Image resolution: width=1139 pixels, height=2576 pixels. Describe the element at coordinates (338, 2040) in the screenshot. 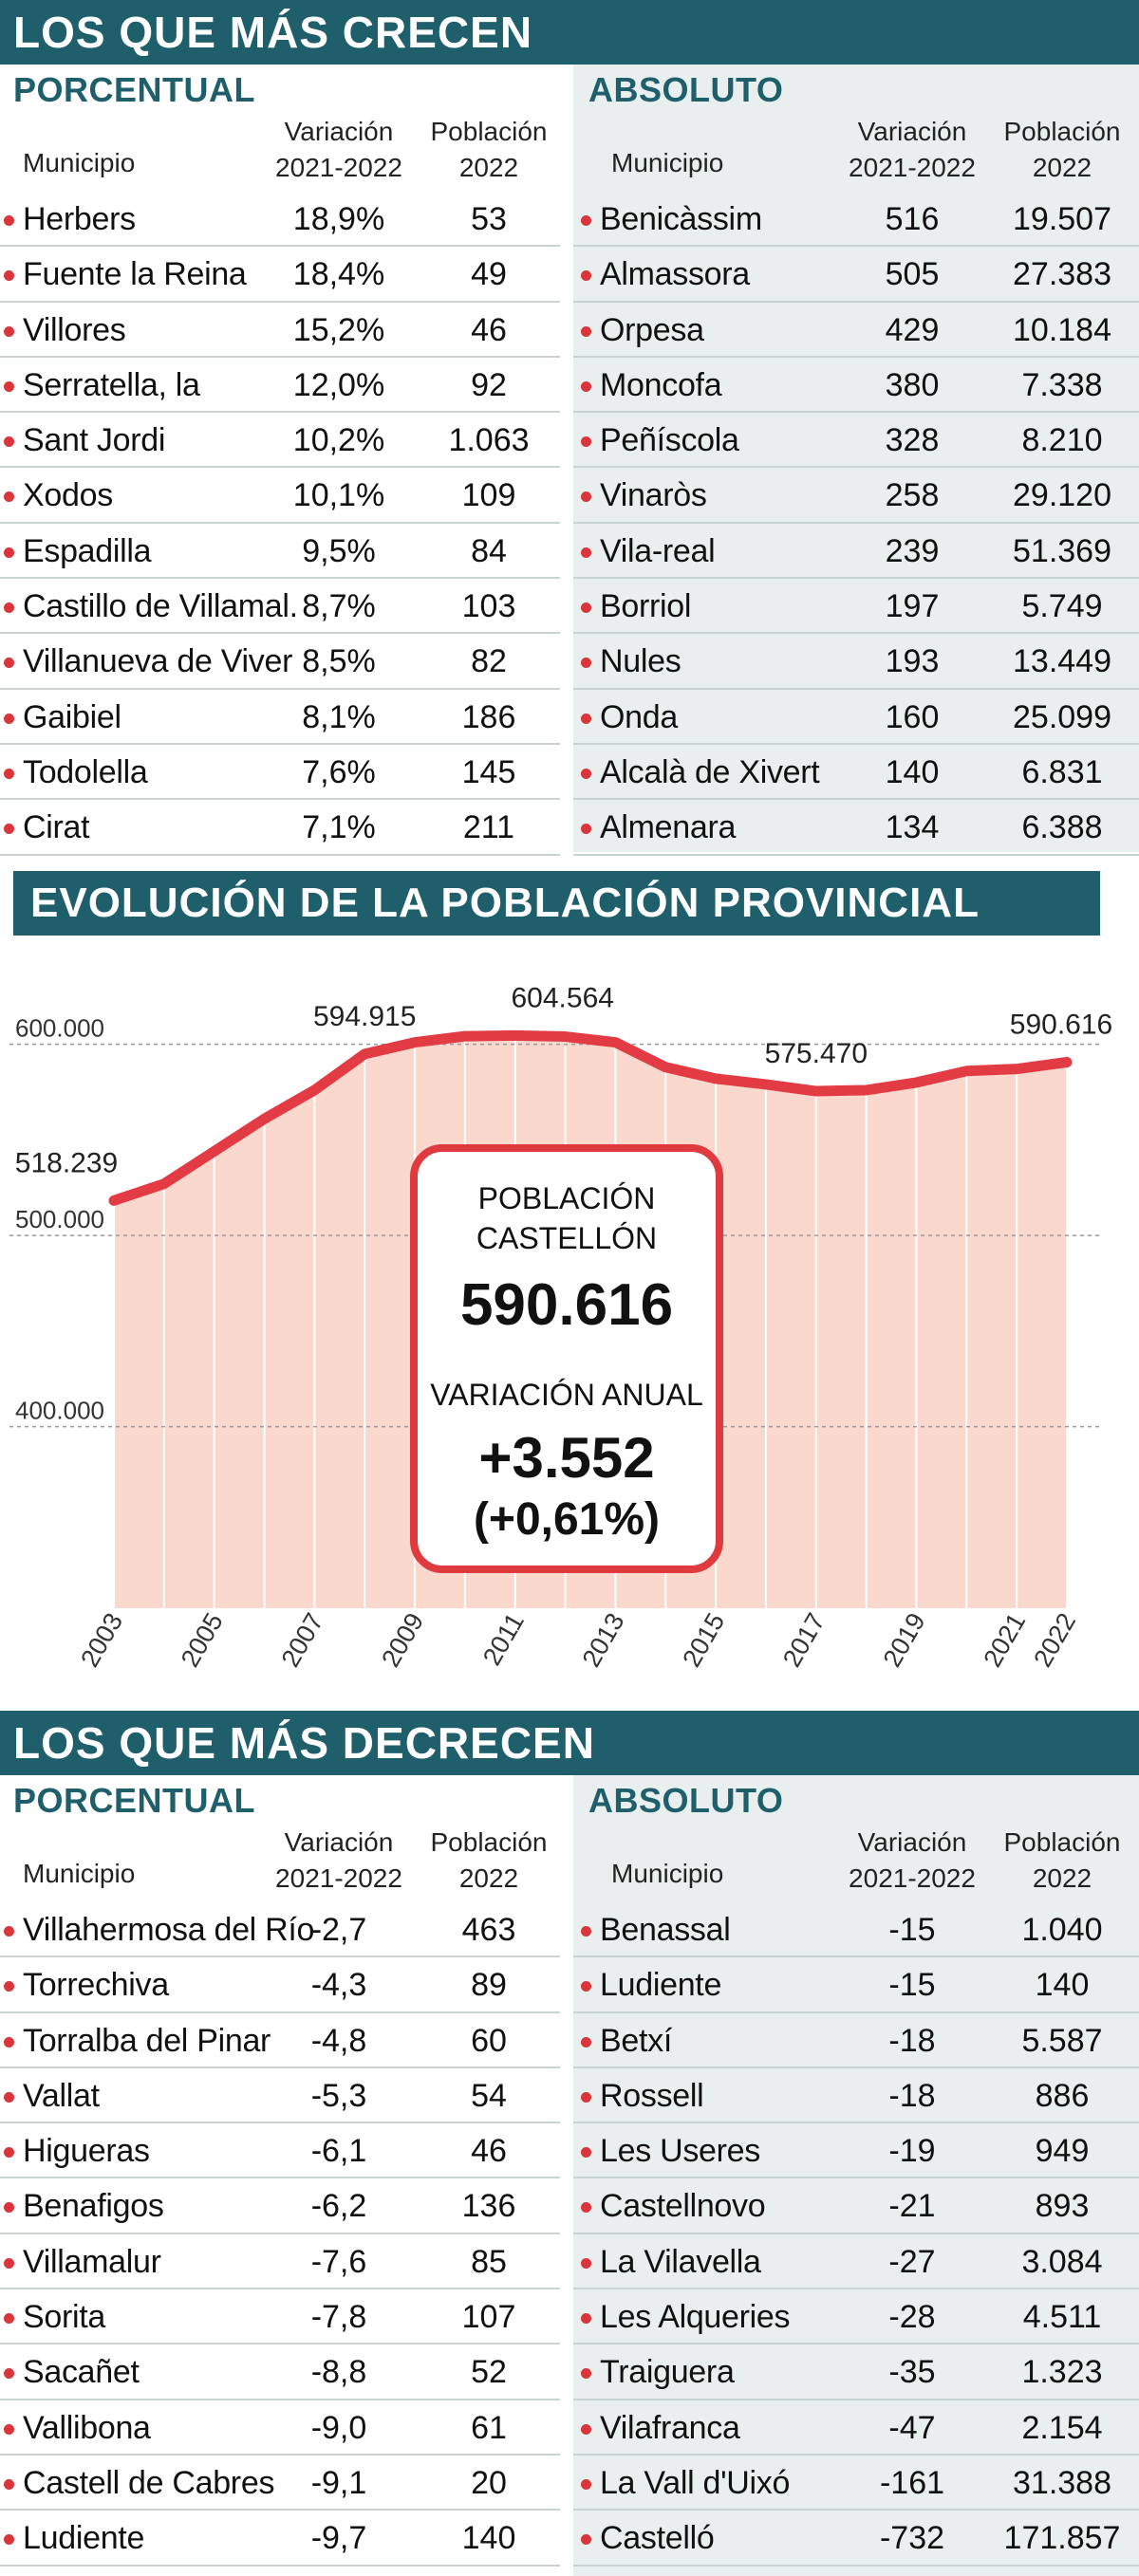

I see `variacion-cell: -4,8` at that location.